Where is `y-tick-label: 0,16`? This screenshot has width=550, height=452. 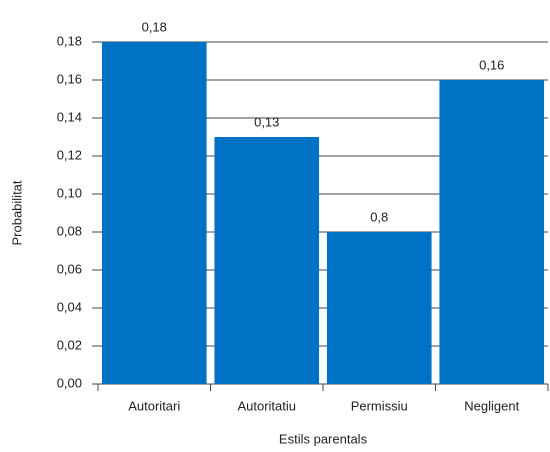
y-tick-label: 0,16 is located at coordinates (69, 78).